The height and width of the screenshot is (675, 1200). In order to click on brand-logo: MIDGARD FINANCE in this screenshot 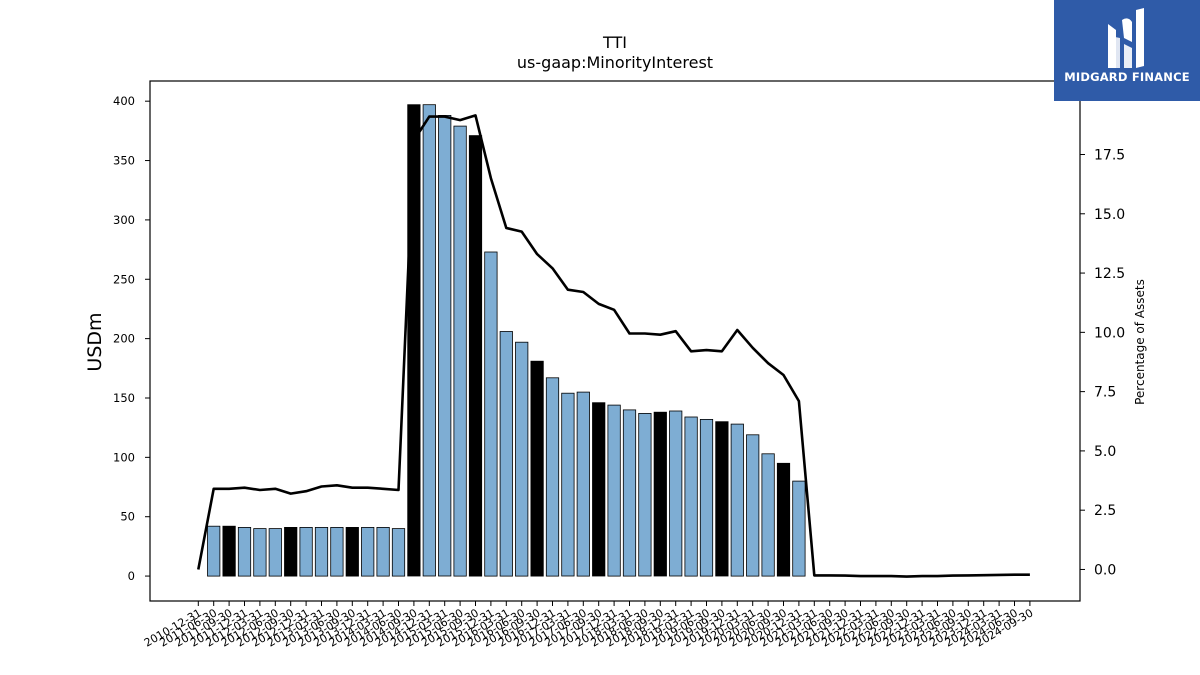, I will do `click(1127, 50)`.